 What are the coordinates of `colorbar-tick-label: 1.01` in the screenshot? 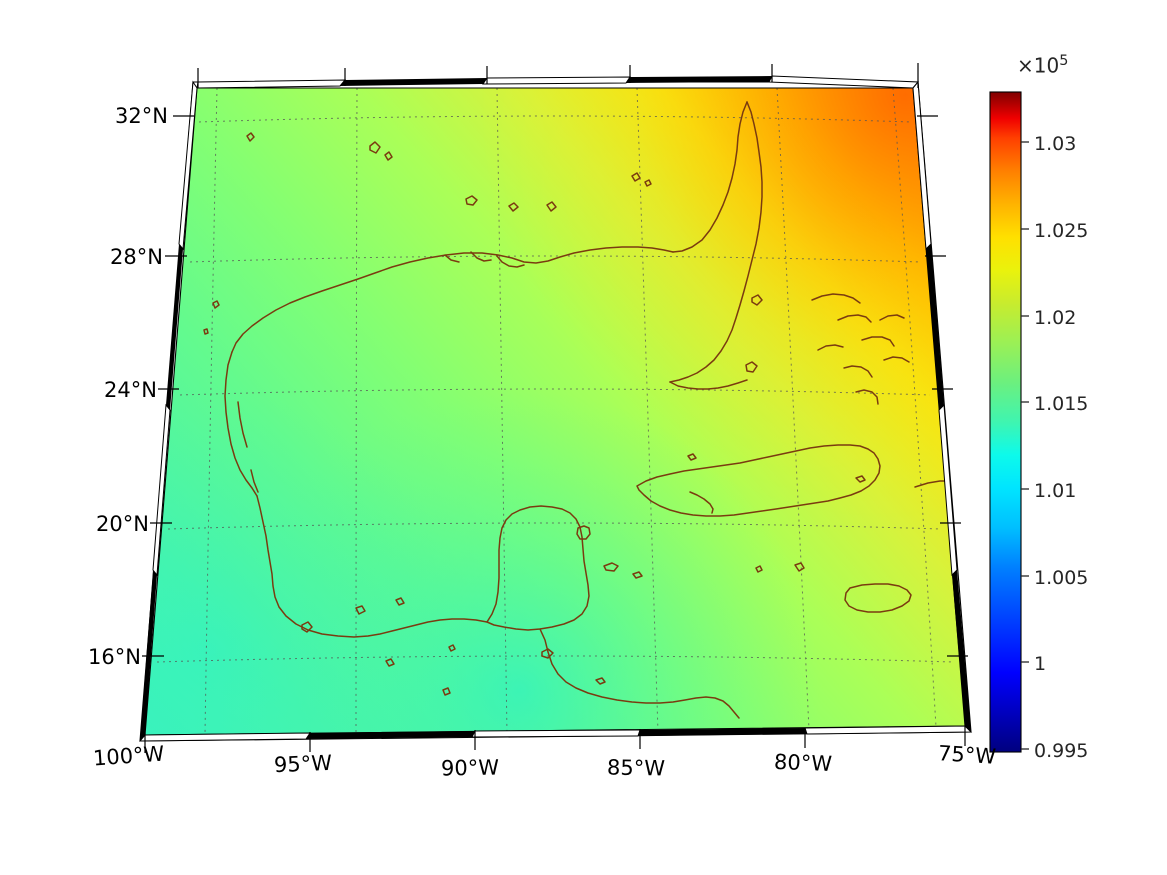 It's located at (1055, 491).